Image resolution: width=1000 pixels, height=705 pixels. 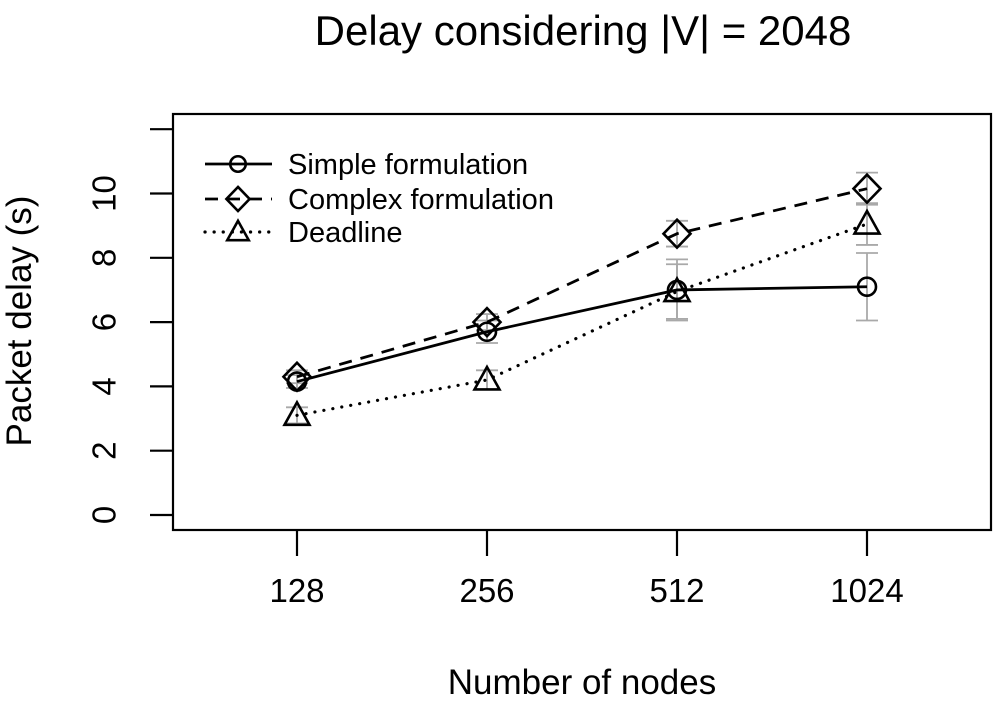 What do you see at coordinates (238, 199) in the screenshot?
I see `legend-marker-diamond` at bounding box center [238, 199].